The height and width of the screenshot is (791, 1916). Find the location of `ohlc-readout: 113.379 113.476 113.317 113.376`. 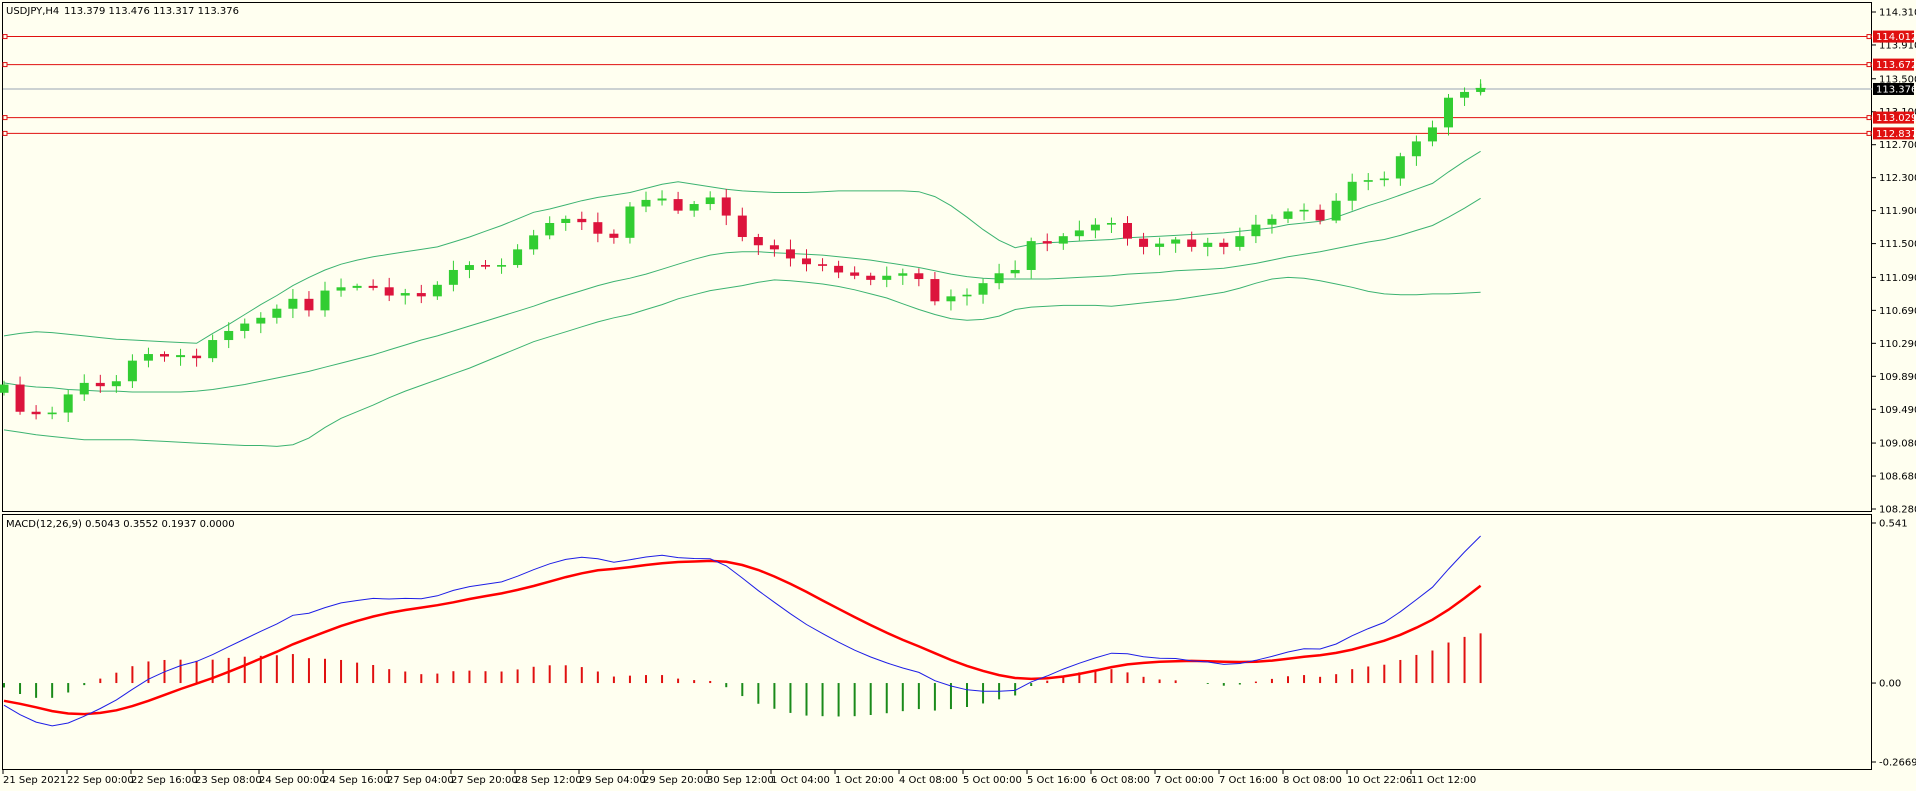

ohlc-readout: 113.379 113.476 113.317 113.376 is located at coordinates (151, 11).